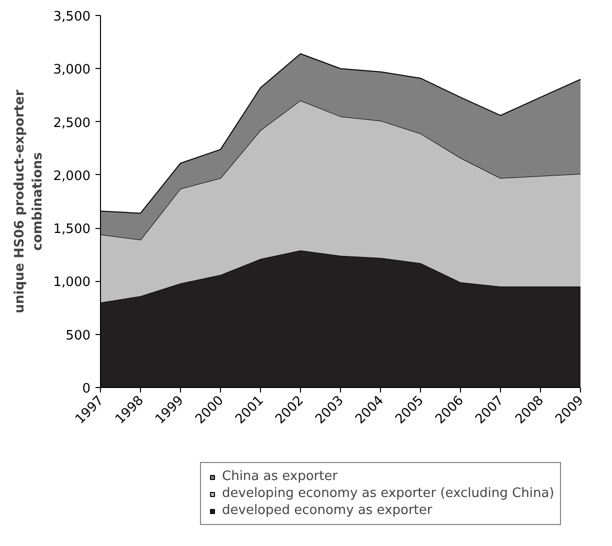 This screenshot has height=546, width=612. What do you see at coordinates (71, 282) in the screenshot?
I see `y-tick-label: 1,000` at bounding box center [71, 282].